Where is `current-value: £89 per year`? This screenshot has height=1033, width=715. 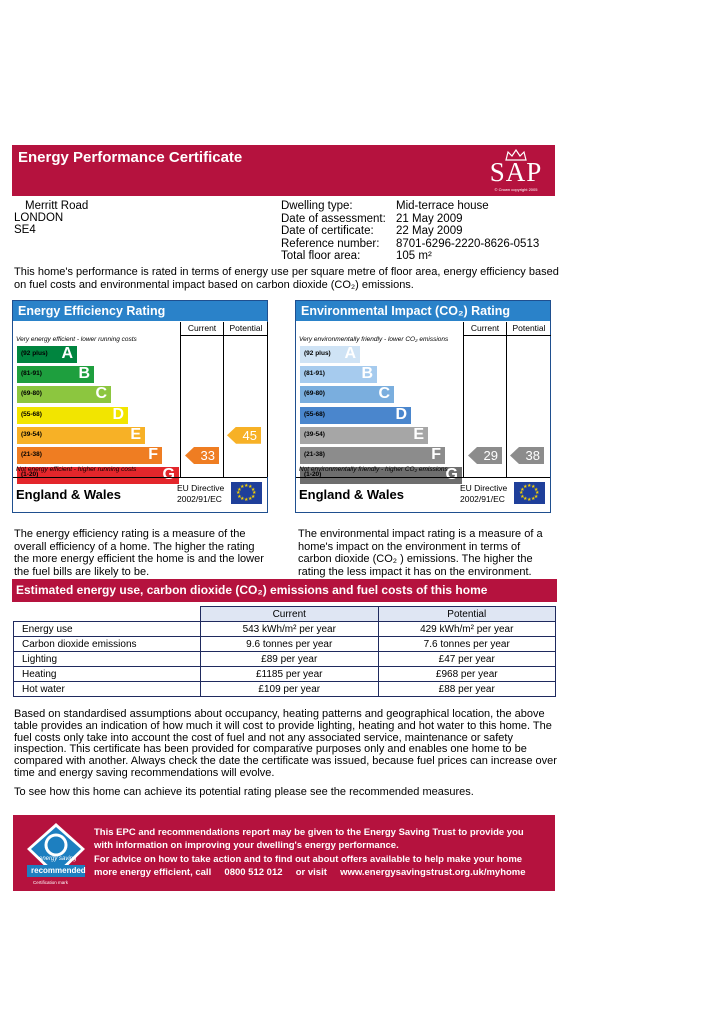 current-value: £89 per year is located at coordinates (289, 659).